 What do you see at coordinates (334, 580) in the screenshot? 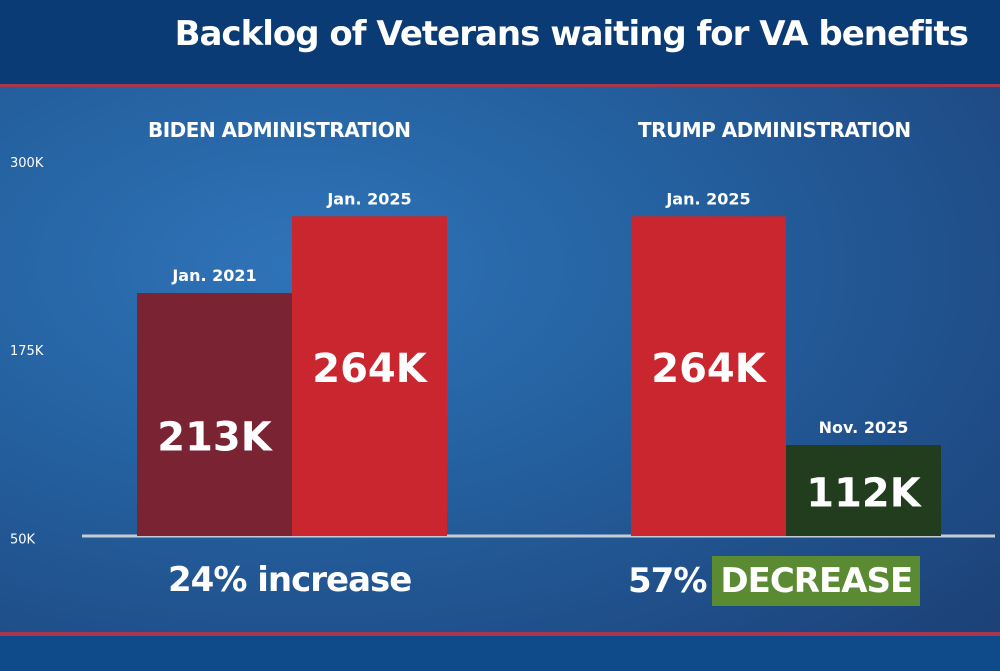
I see `biden-change-word: increase` at bounding box center [334, 580].